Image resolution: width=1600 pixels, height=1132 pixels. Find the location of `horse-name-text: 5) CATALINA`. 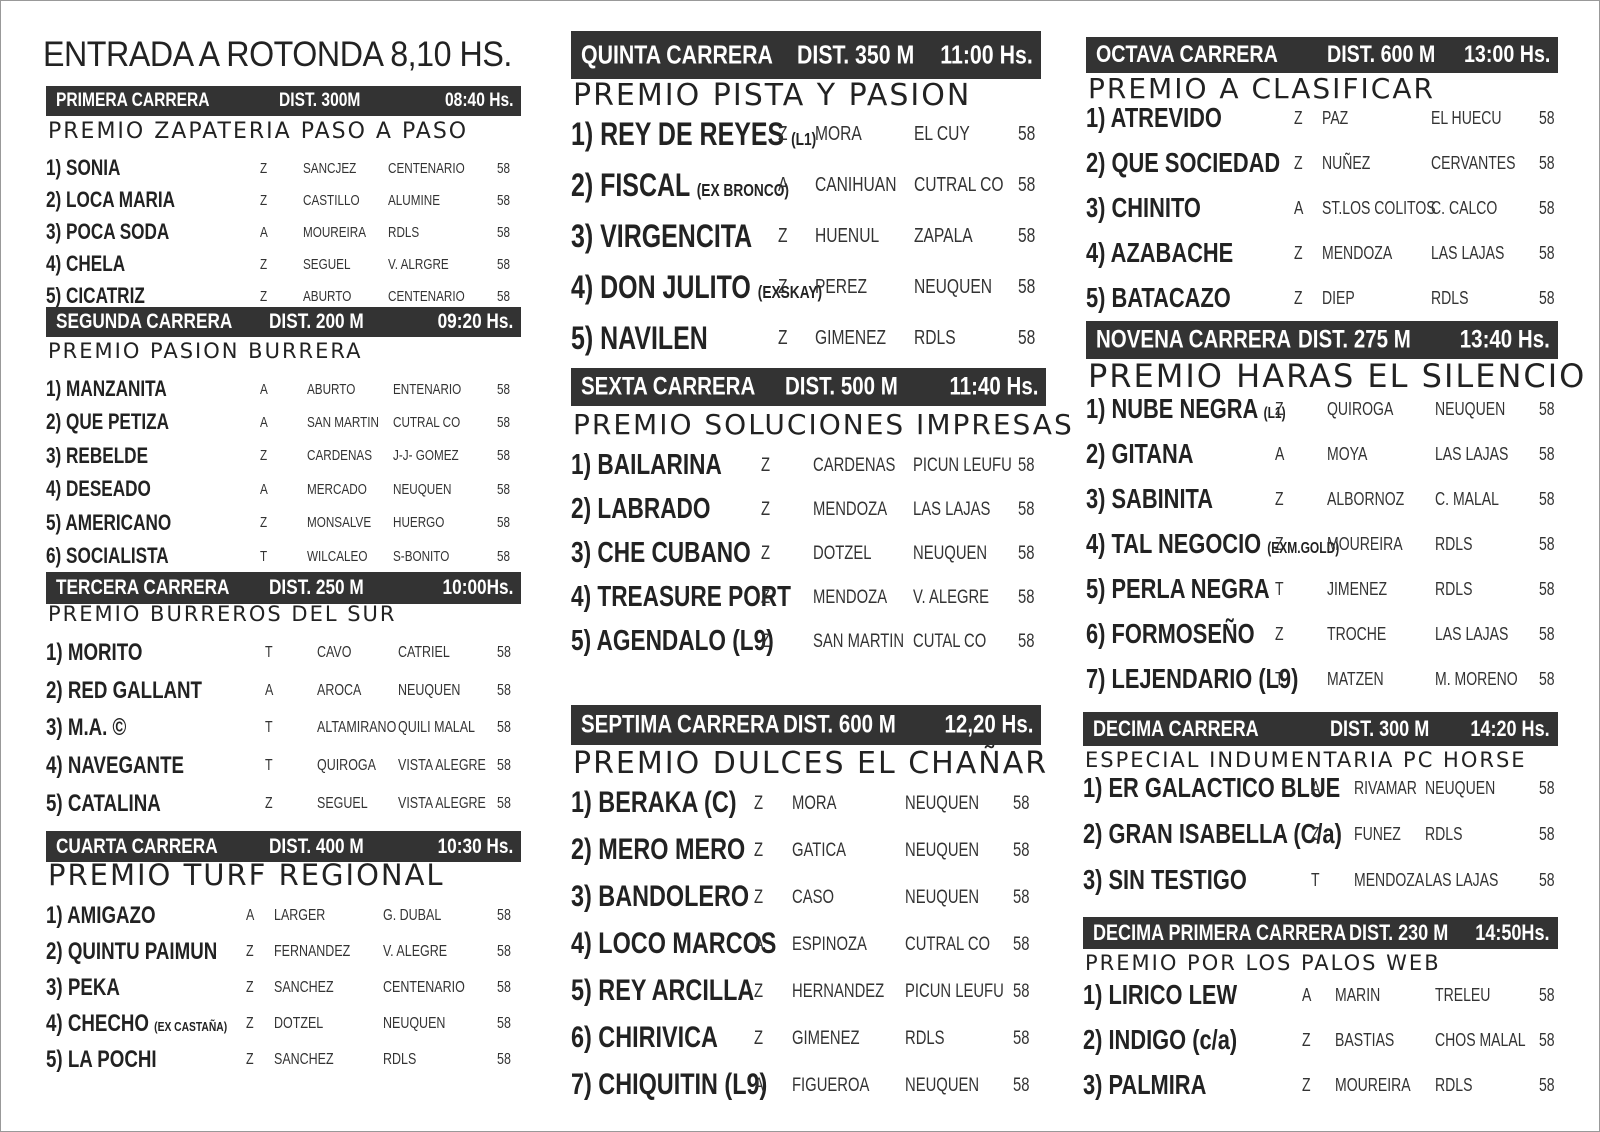

horse-name-text: 5) CATALINA is located at coordinates (103, 803).